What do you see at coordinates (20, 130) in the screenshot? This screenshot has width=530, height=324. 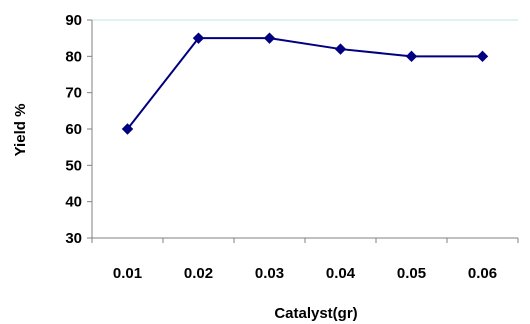 I see `y-axis-title: Yield %` at bounding box center [20, 130].